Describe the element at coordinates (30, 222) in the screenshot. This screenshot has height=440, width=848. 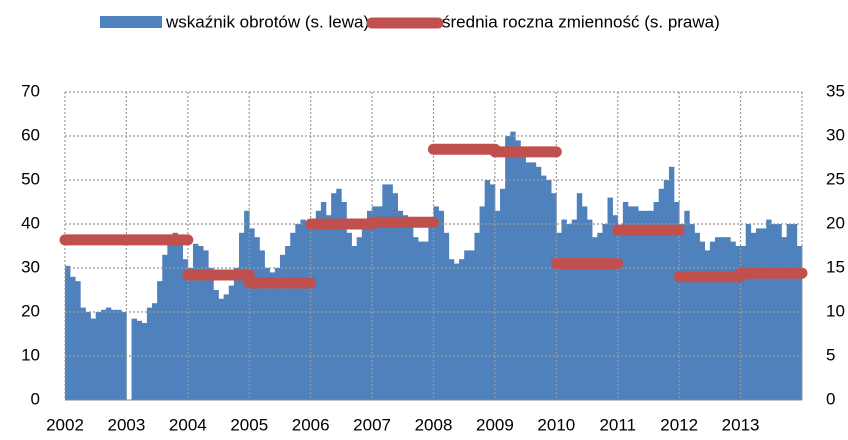
I see `y-tick-label: 40` at that location.